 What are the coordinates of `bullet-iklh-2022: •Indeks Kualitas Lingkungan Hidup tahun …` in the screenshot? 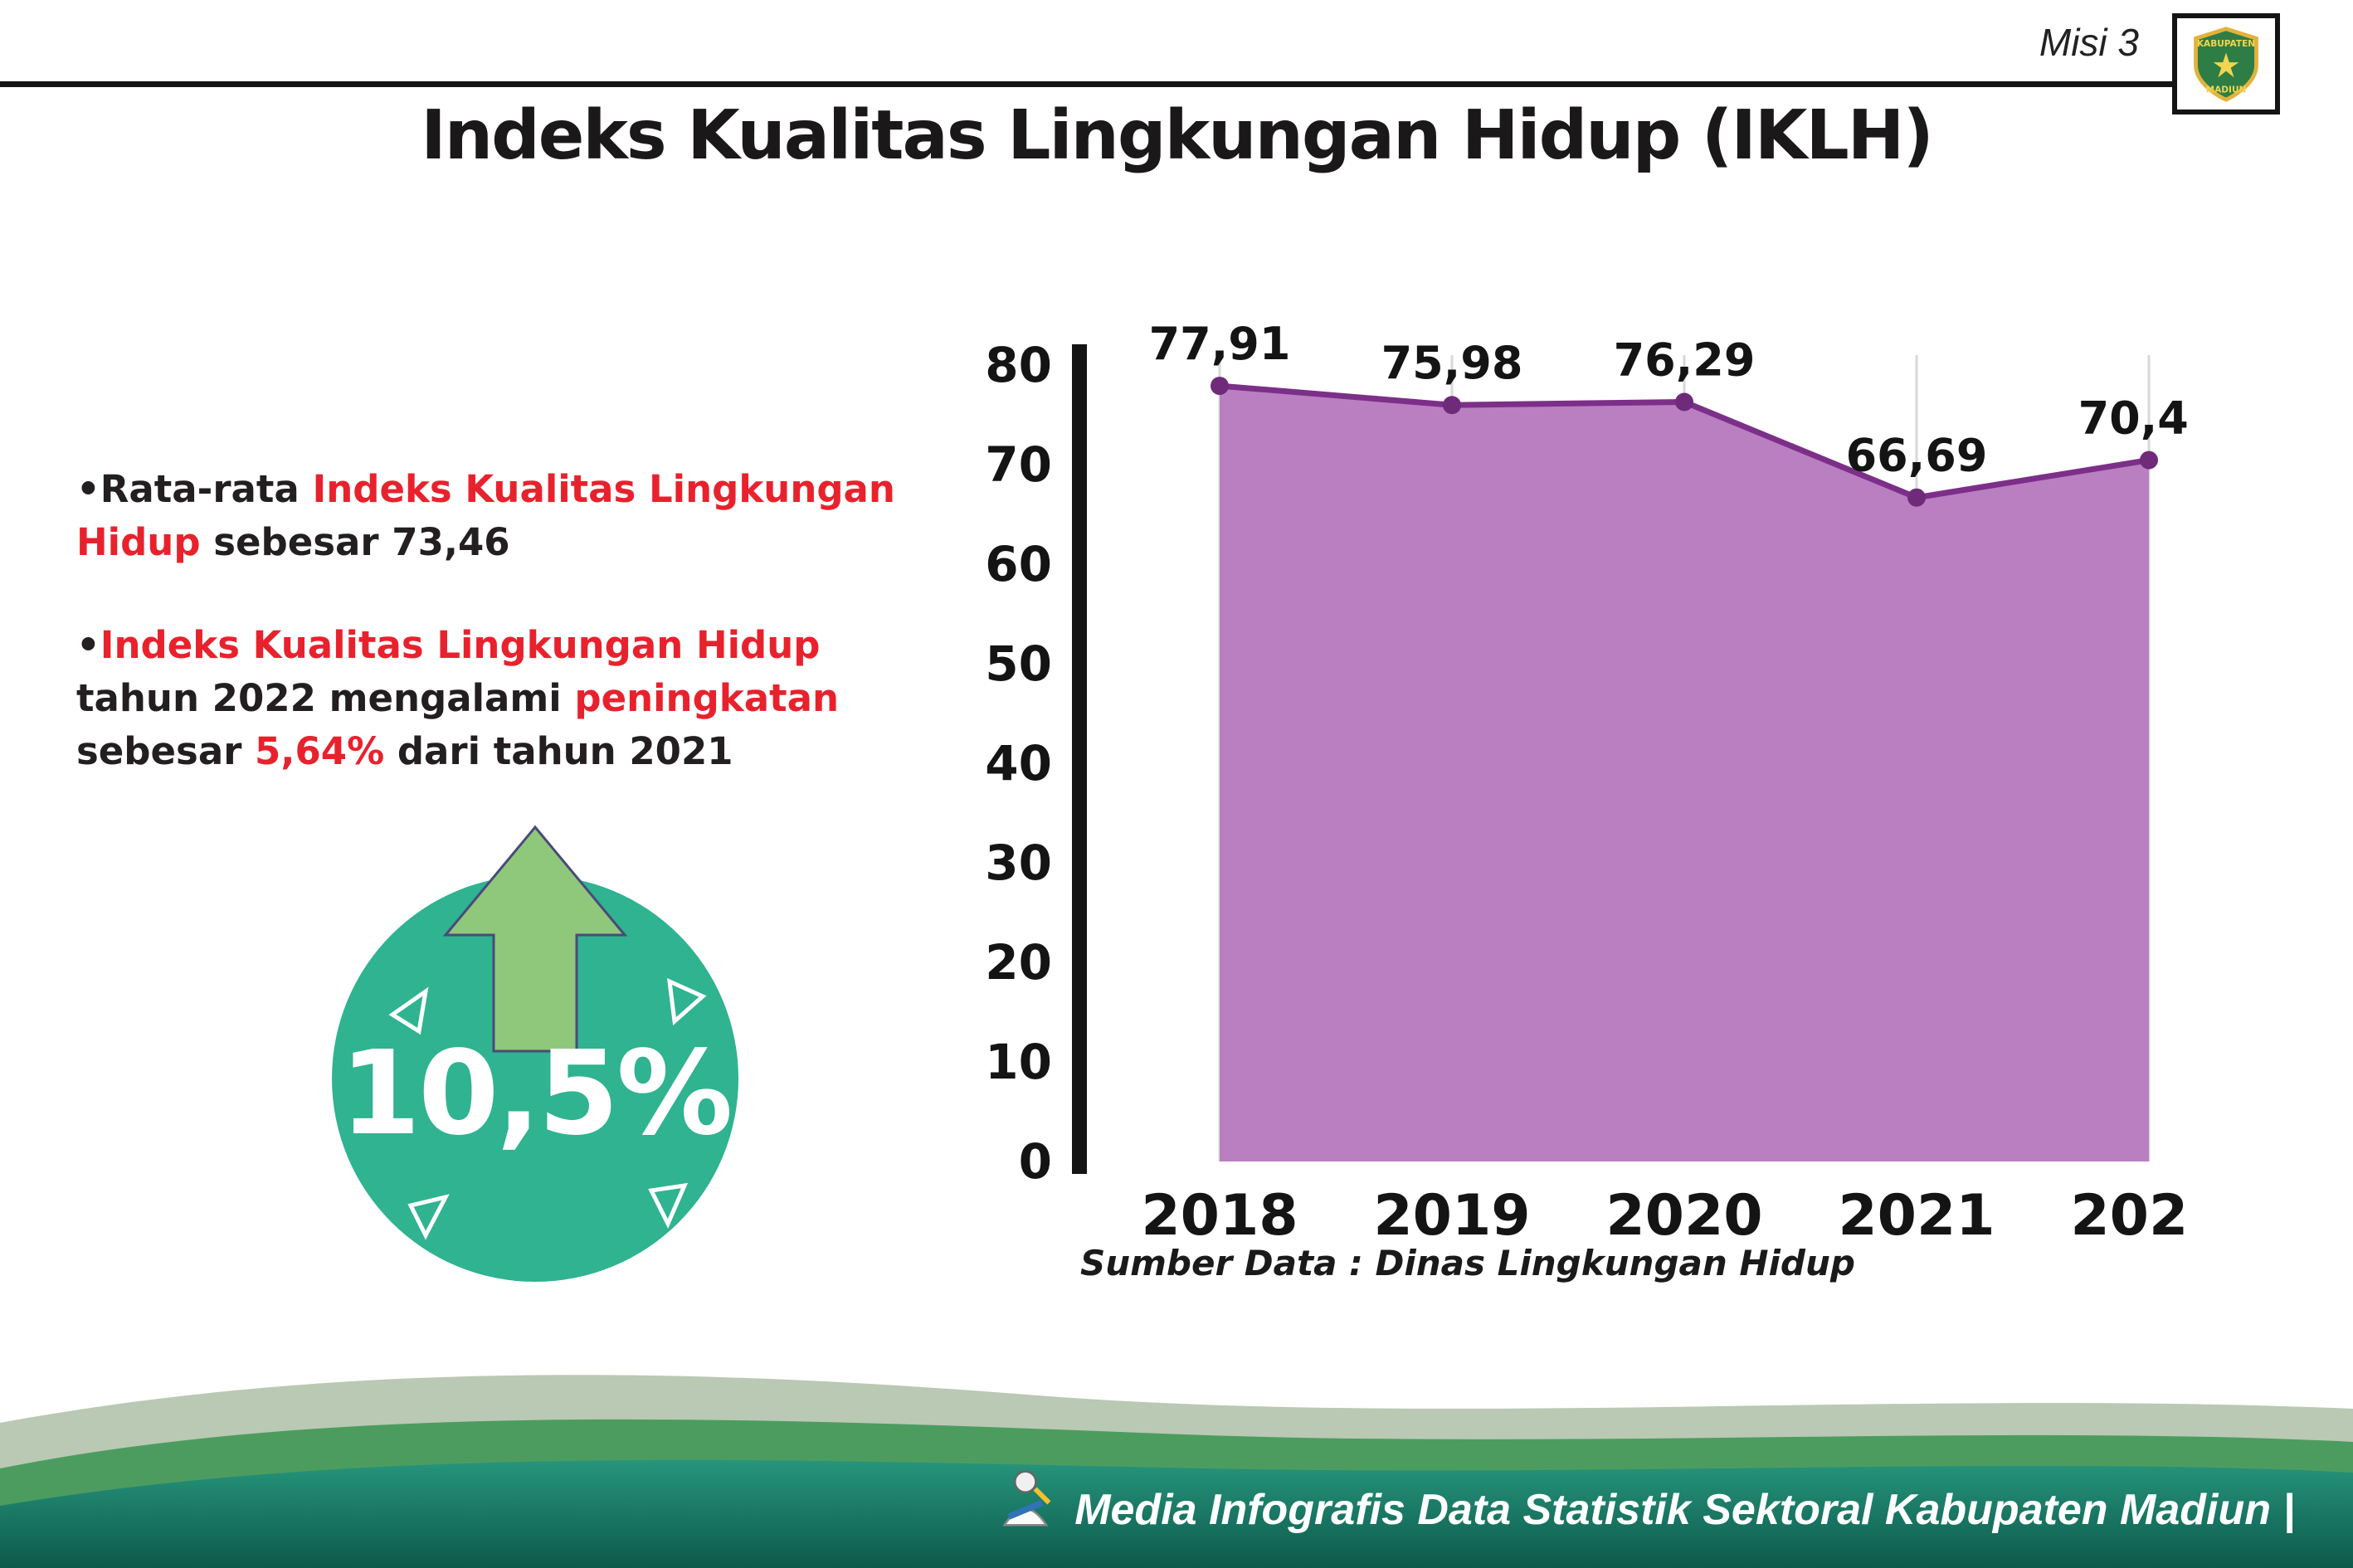 It's located at (505, 698).